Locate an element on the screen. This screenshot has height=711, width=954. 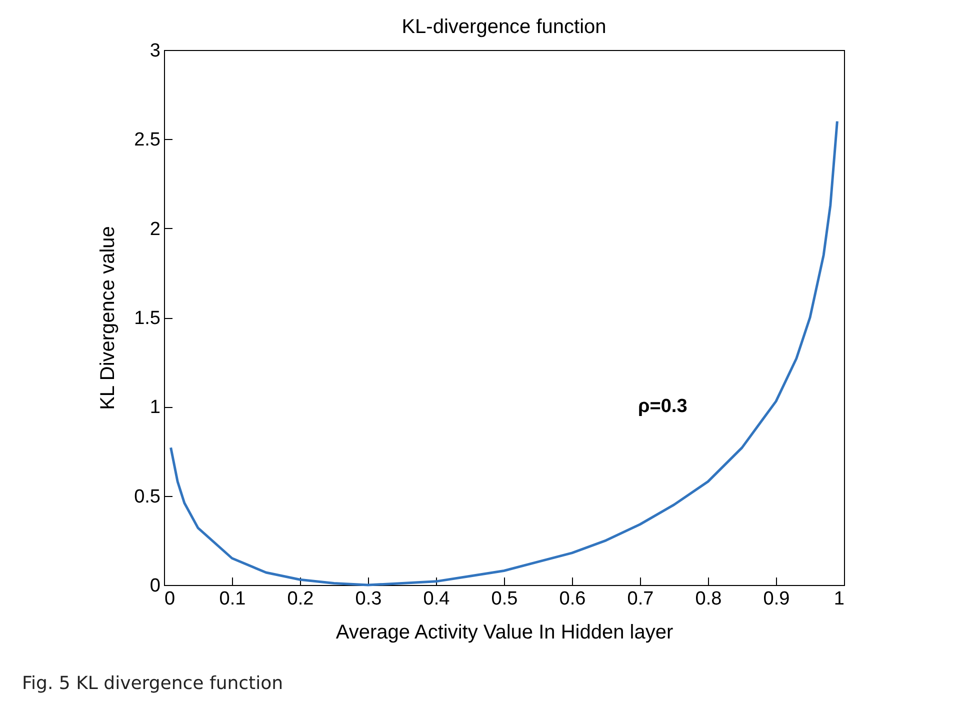
x-tick-label: 0.7 is located at coordinates (640, 599).